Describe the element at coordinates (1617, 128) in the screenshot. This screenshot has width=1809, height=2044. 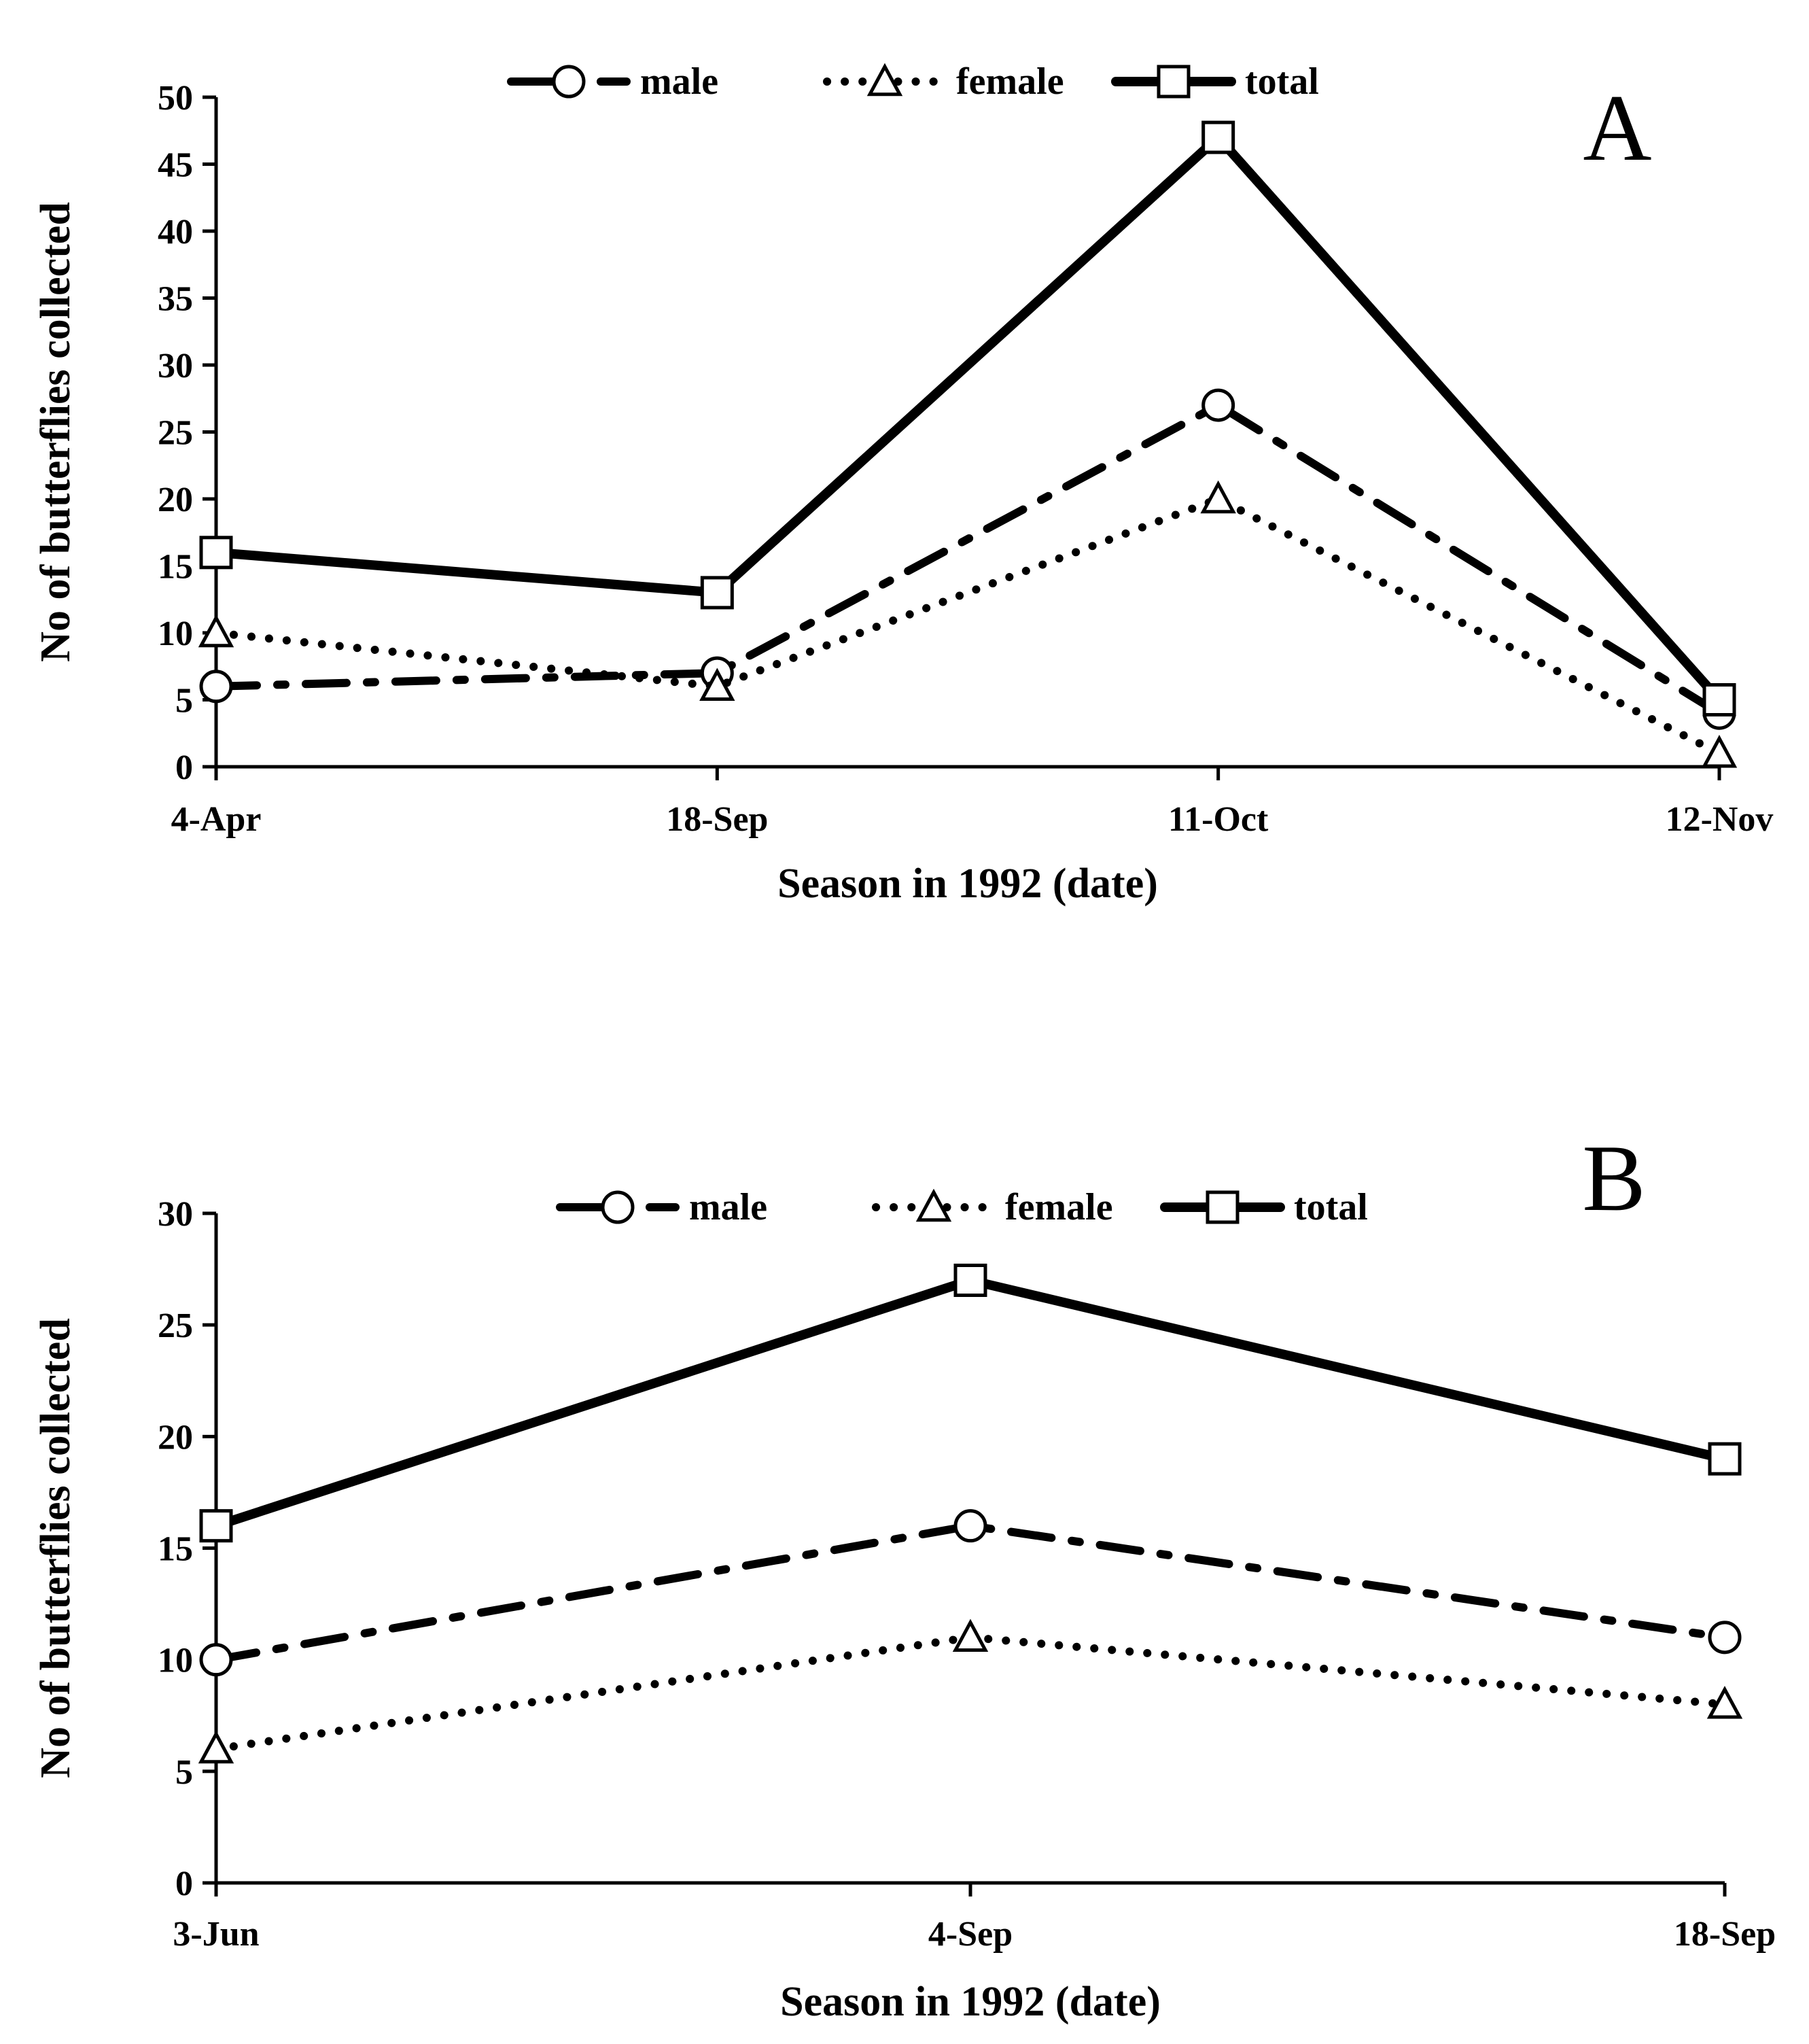
I see `panel-label: A` at that location.